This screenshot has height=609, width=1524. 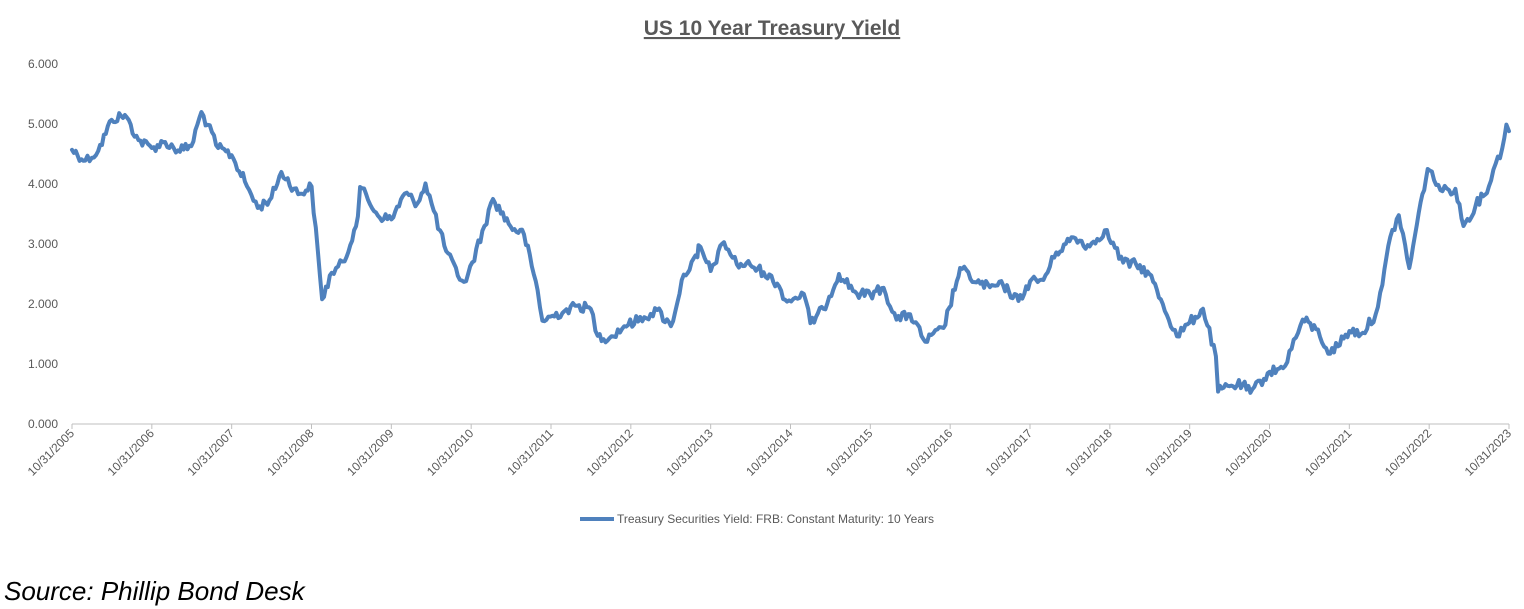 I want to click on x-tick-label: 10/31/2006, so click(x=131, y=452).